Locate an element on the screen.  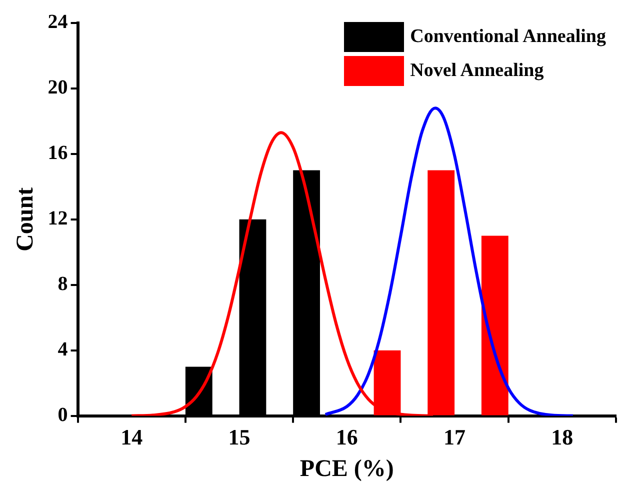
legend-label: Conventional Annealing is located at coordinates (508, 37).